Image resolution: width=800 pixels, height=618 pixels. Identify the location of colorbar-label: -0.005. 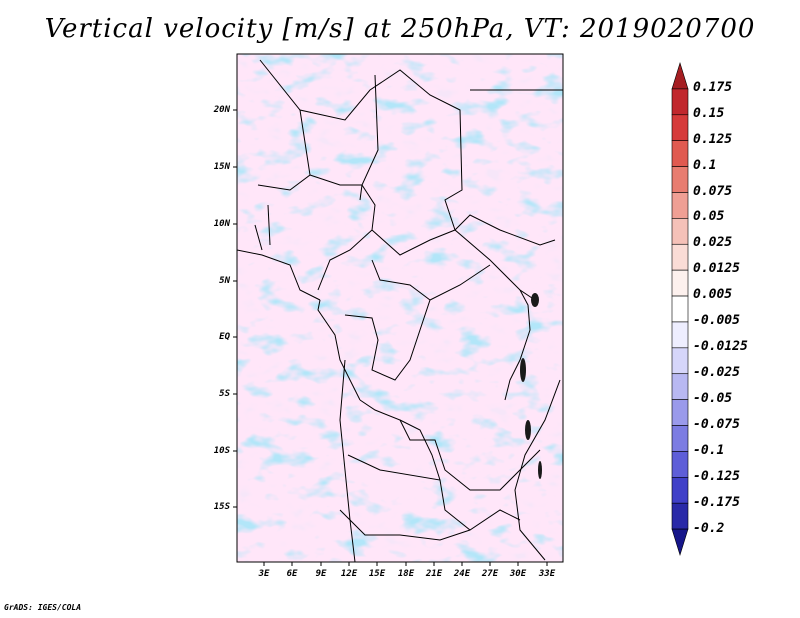
(716, 320).